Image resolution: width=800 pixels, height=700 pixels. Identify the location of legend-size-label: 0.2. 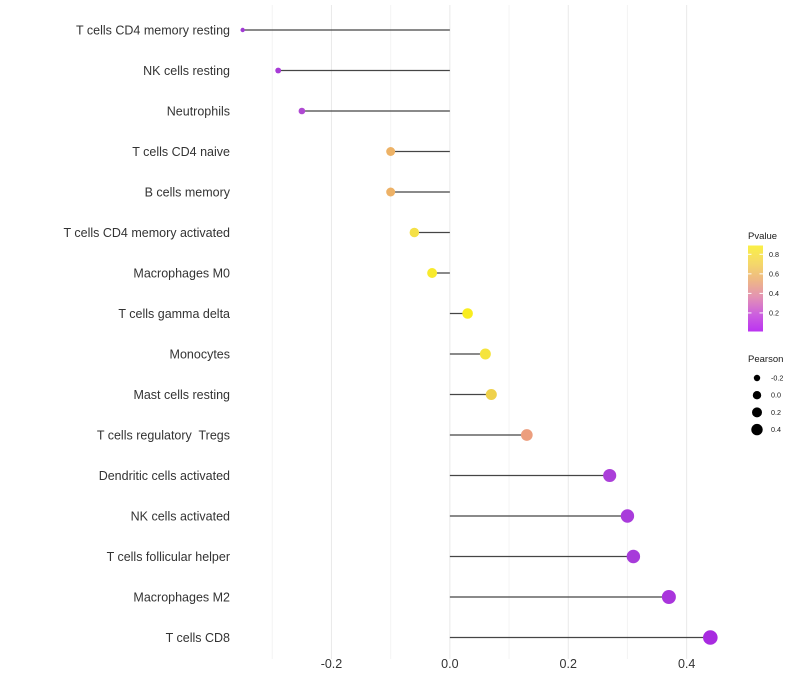
(776, 412).